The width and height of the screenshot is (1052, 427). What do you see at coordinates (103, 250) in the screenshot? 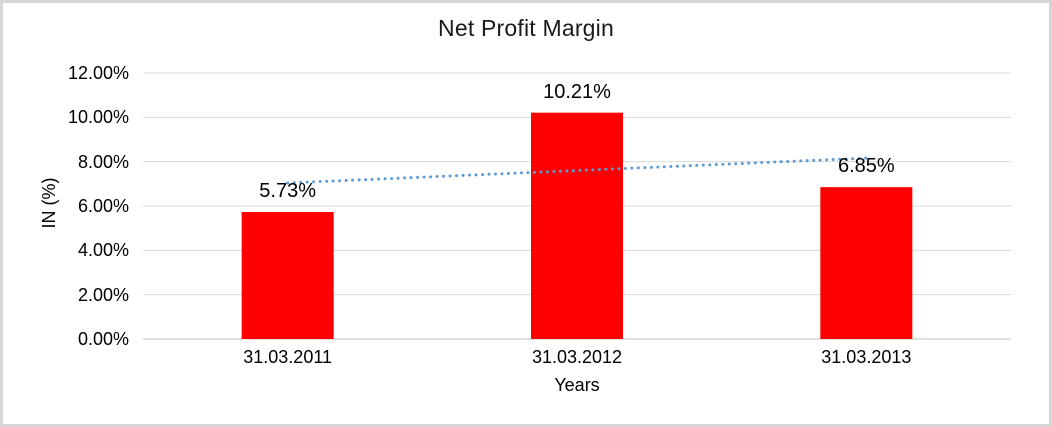
I see `y-tick-label: 4.00%` at bounding box center [103, 250].